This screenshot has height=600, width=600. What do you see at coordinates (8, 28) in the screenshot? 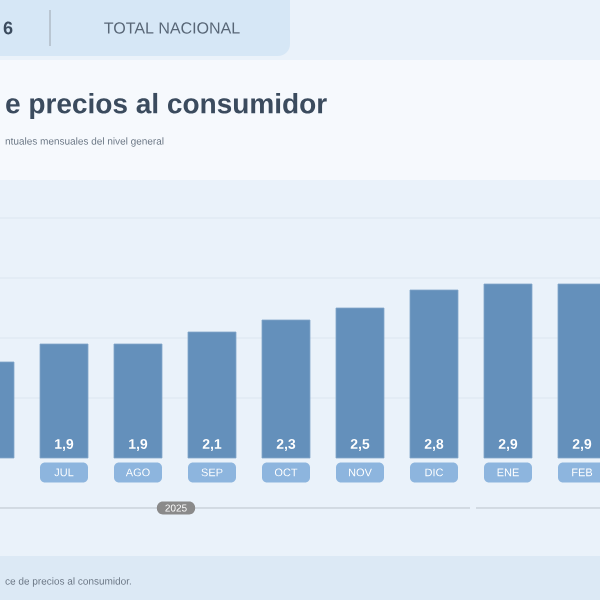
I see `text: 6` at bounding box center [8, 28].